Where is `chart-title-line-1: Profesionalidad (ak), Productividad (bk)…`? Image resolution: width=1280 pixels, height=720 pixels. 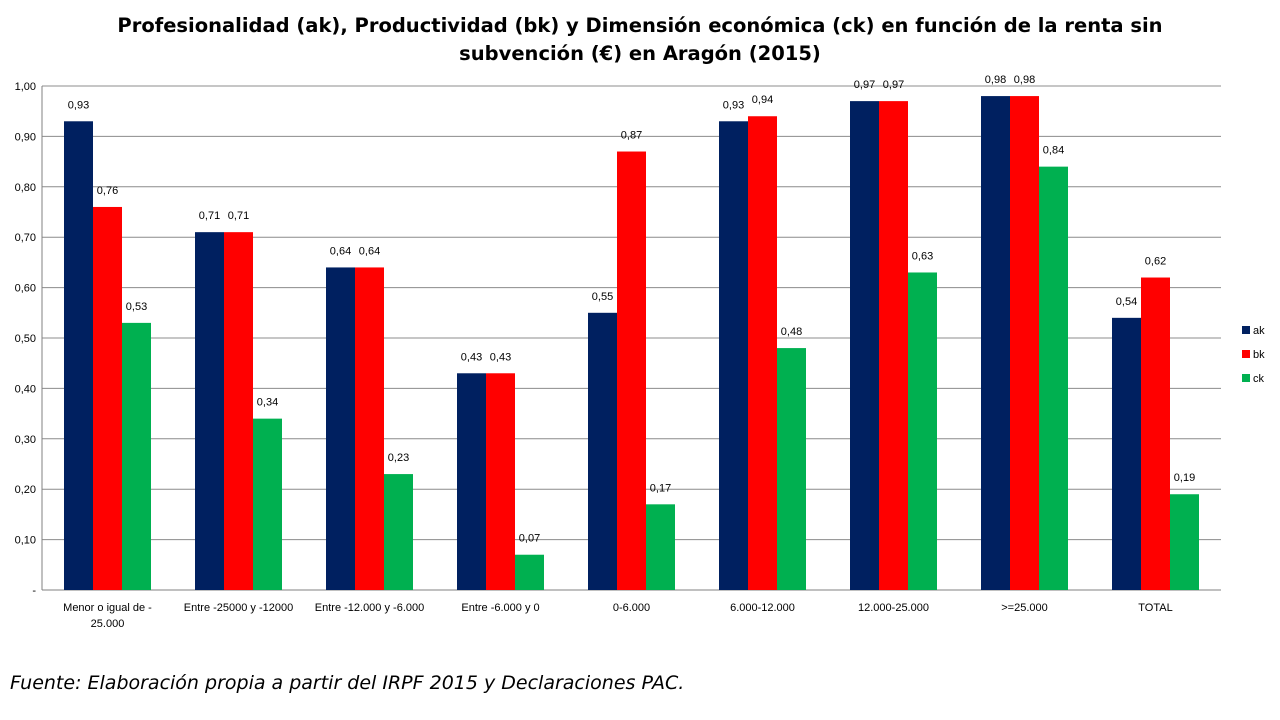
chart-title-line-1: Profesionalidad (ak), Productividad (bk)… is located at coordinates (640, 25).